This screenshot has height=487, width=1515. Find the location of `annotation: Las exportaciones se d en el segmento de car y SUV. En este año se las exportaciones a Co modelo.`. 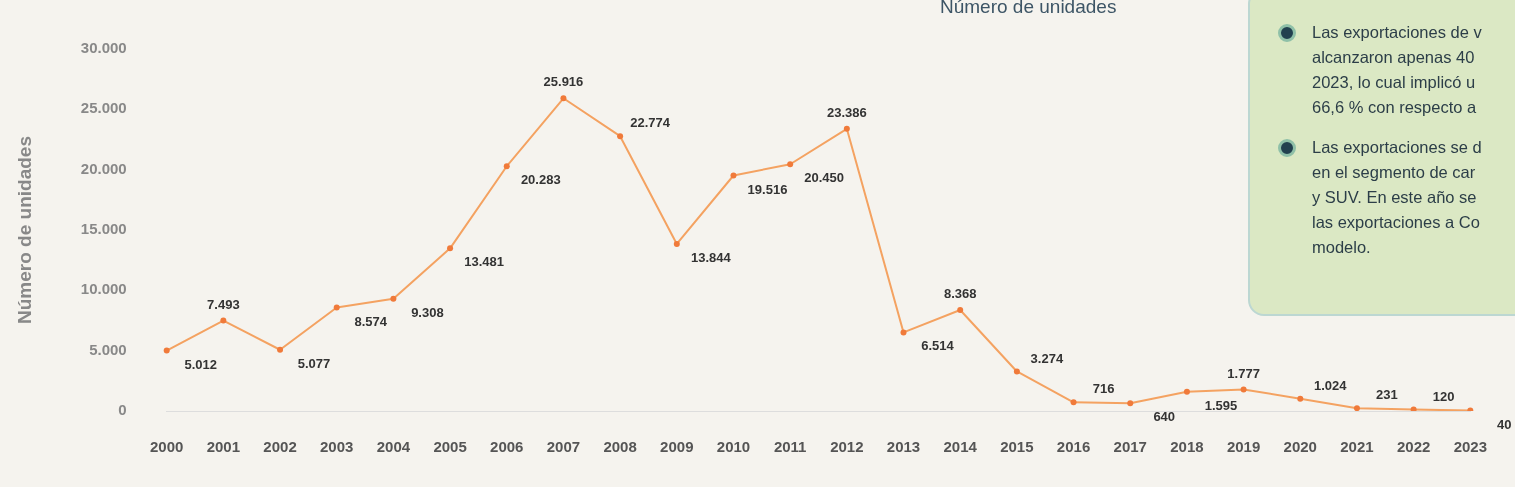

annotation: Las exportaciones se d en el segmento de car y SUV. En este año se las exportaciones a Co modelo. is located at coordinates (1397, 197).